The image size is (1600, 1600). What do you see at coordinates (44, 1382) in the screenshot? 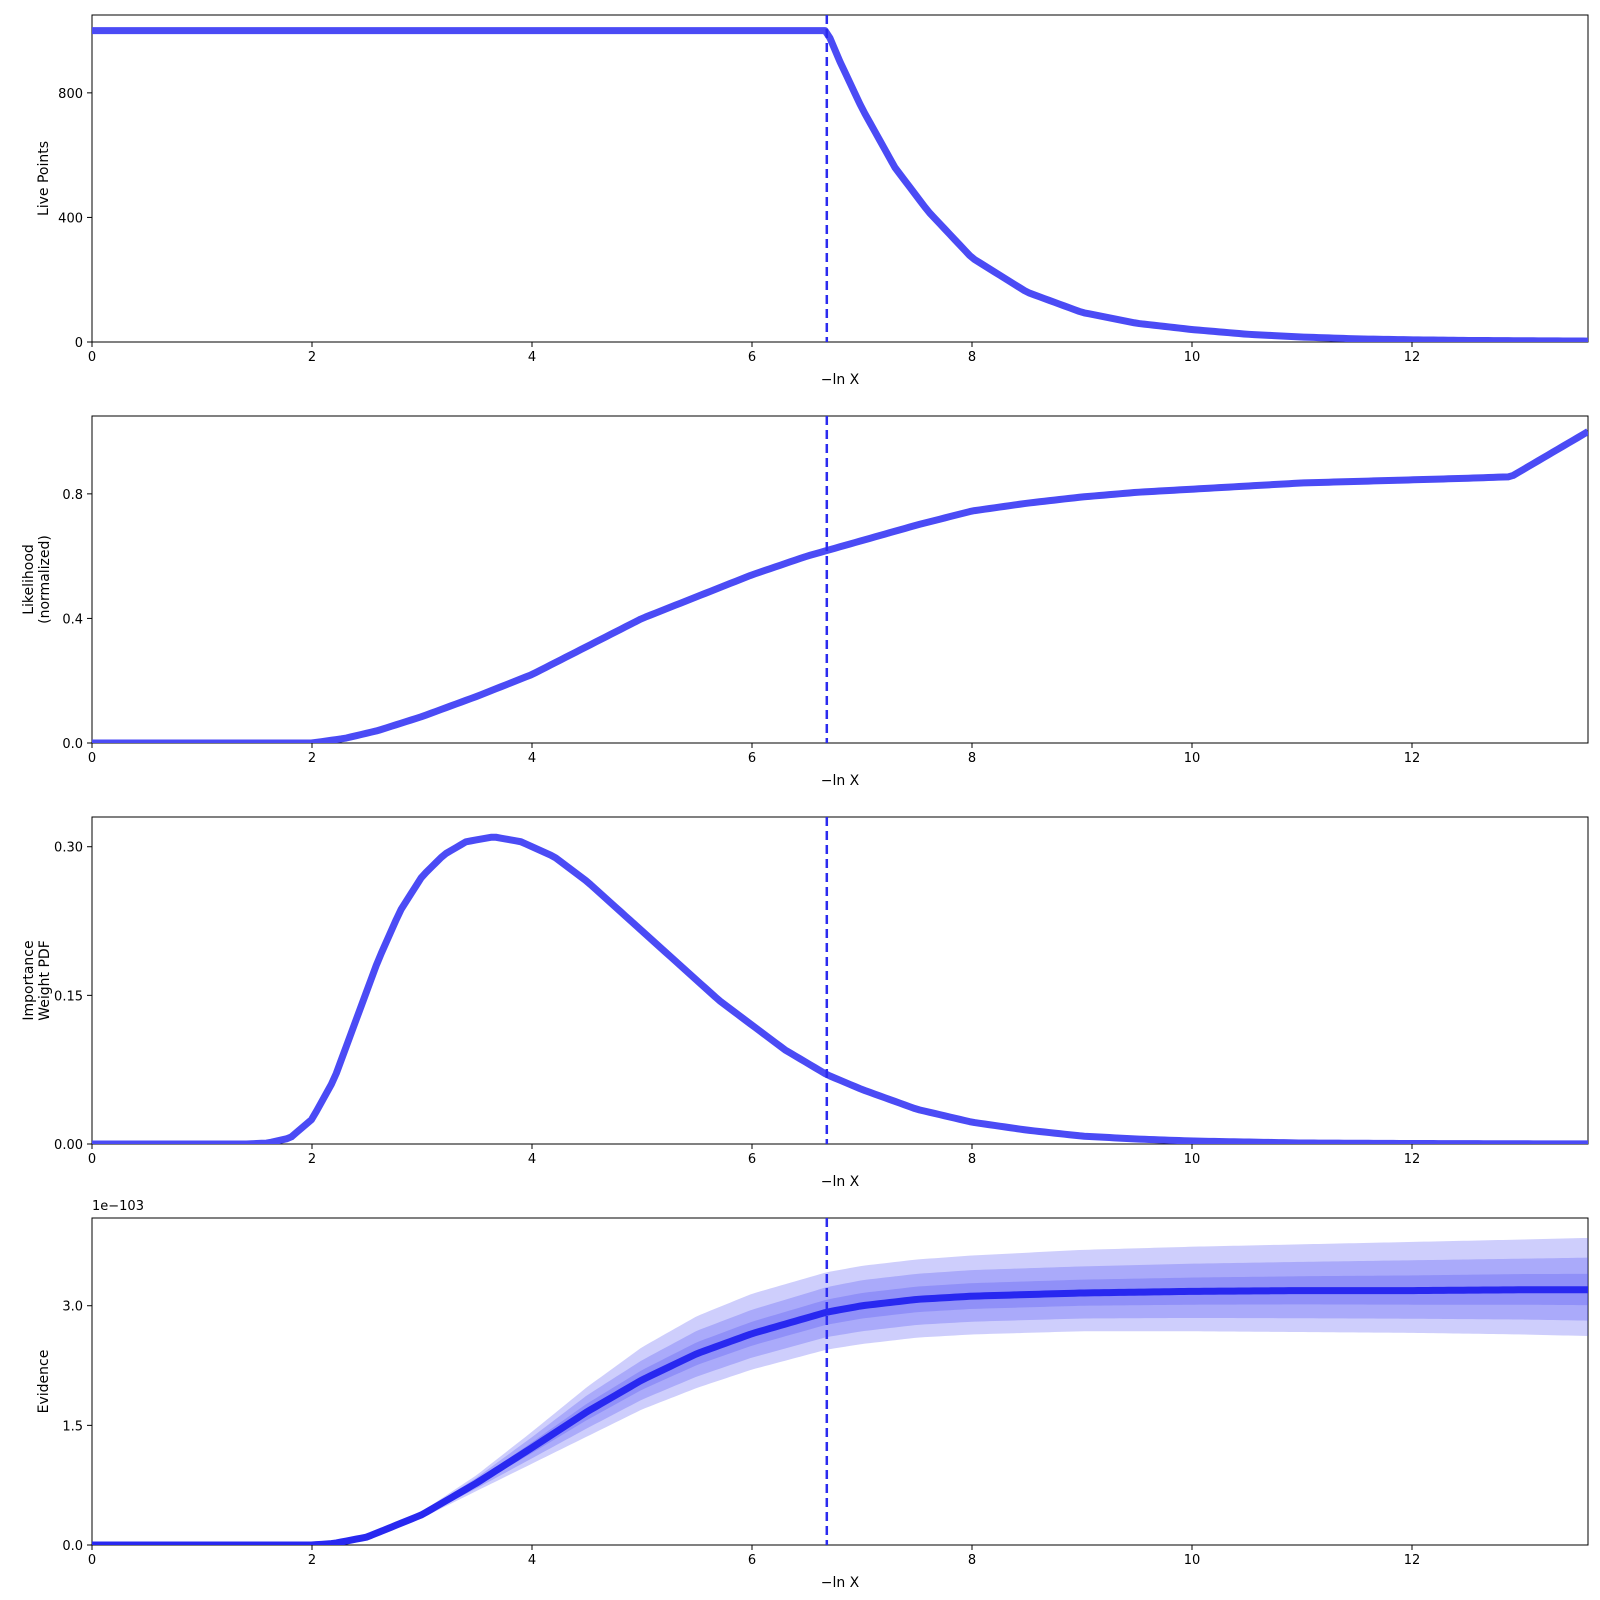
I see `y-axis-label: Evidence` at bounding box center [44, 1382].